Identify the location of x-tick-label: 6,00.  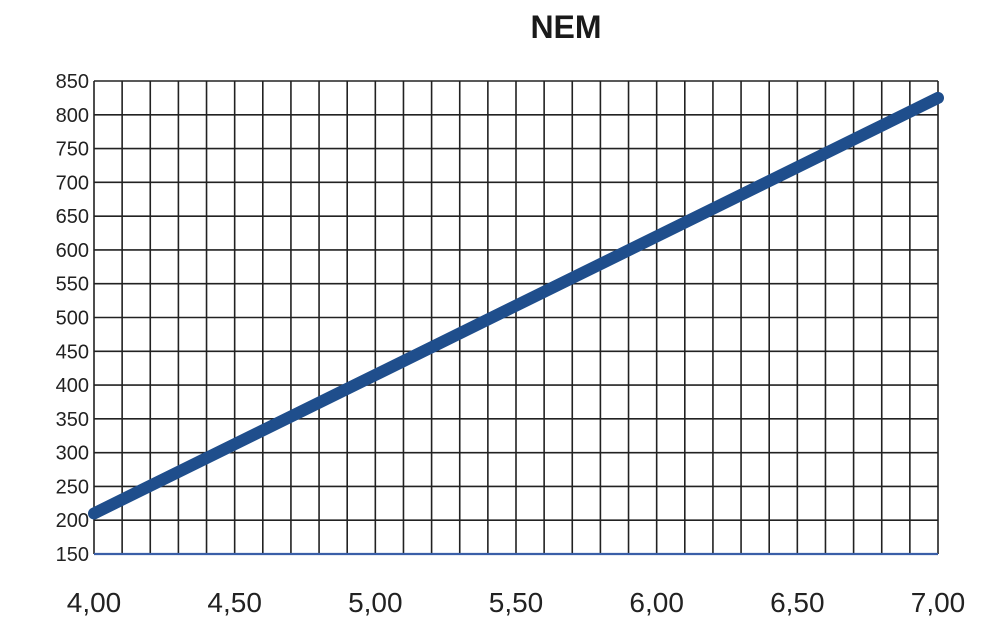
(656, 602).